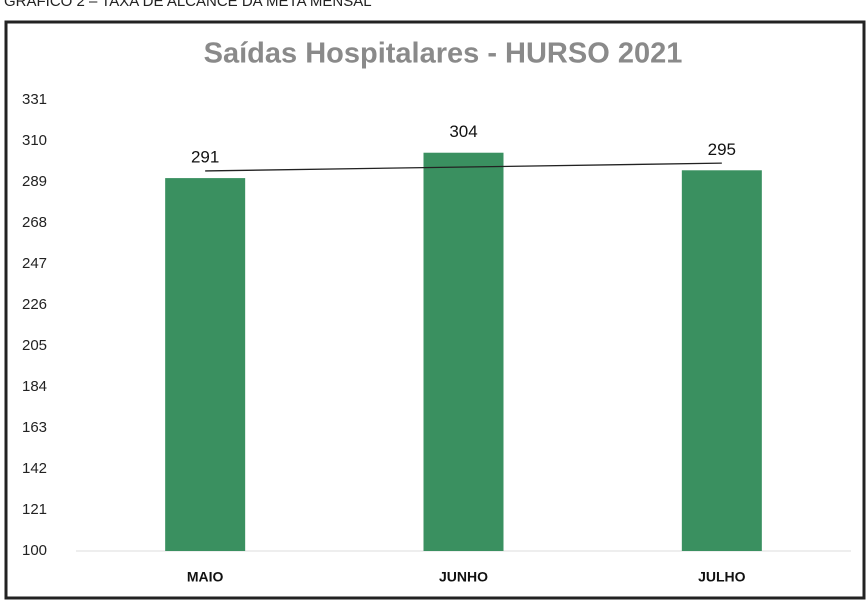 This screenshot has height=600, width=866. I want to click on y-tick-label: 205, so click(34, 345).